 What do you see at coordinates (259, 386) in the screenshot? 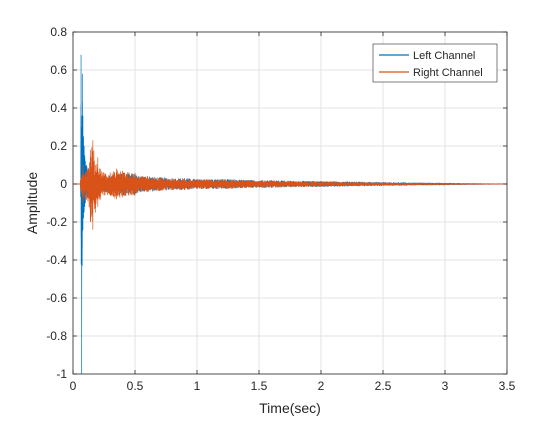
I see `x-tick-label: 1.5` at bounding box center [259, 386].